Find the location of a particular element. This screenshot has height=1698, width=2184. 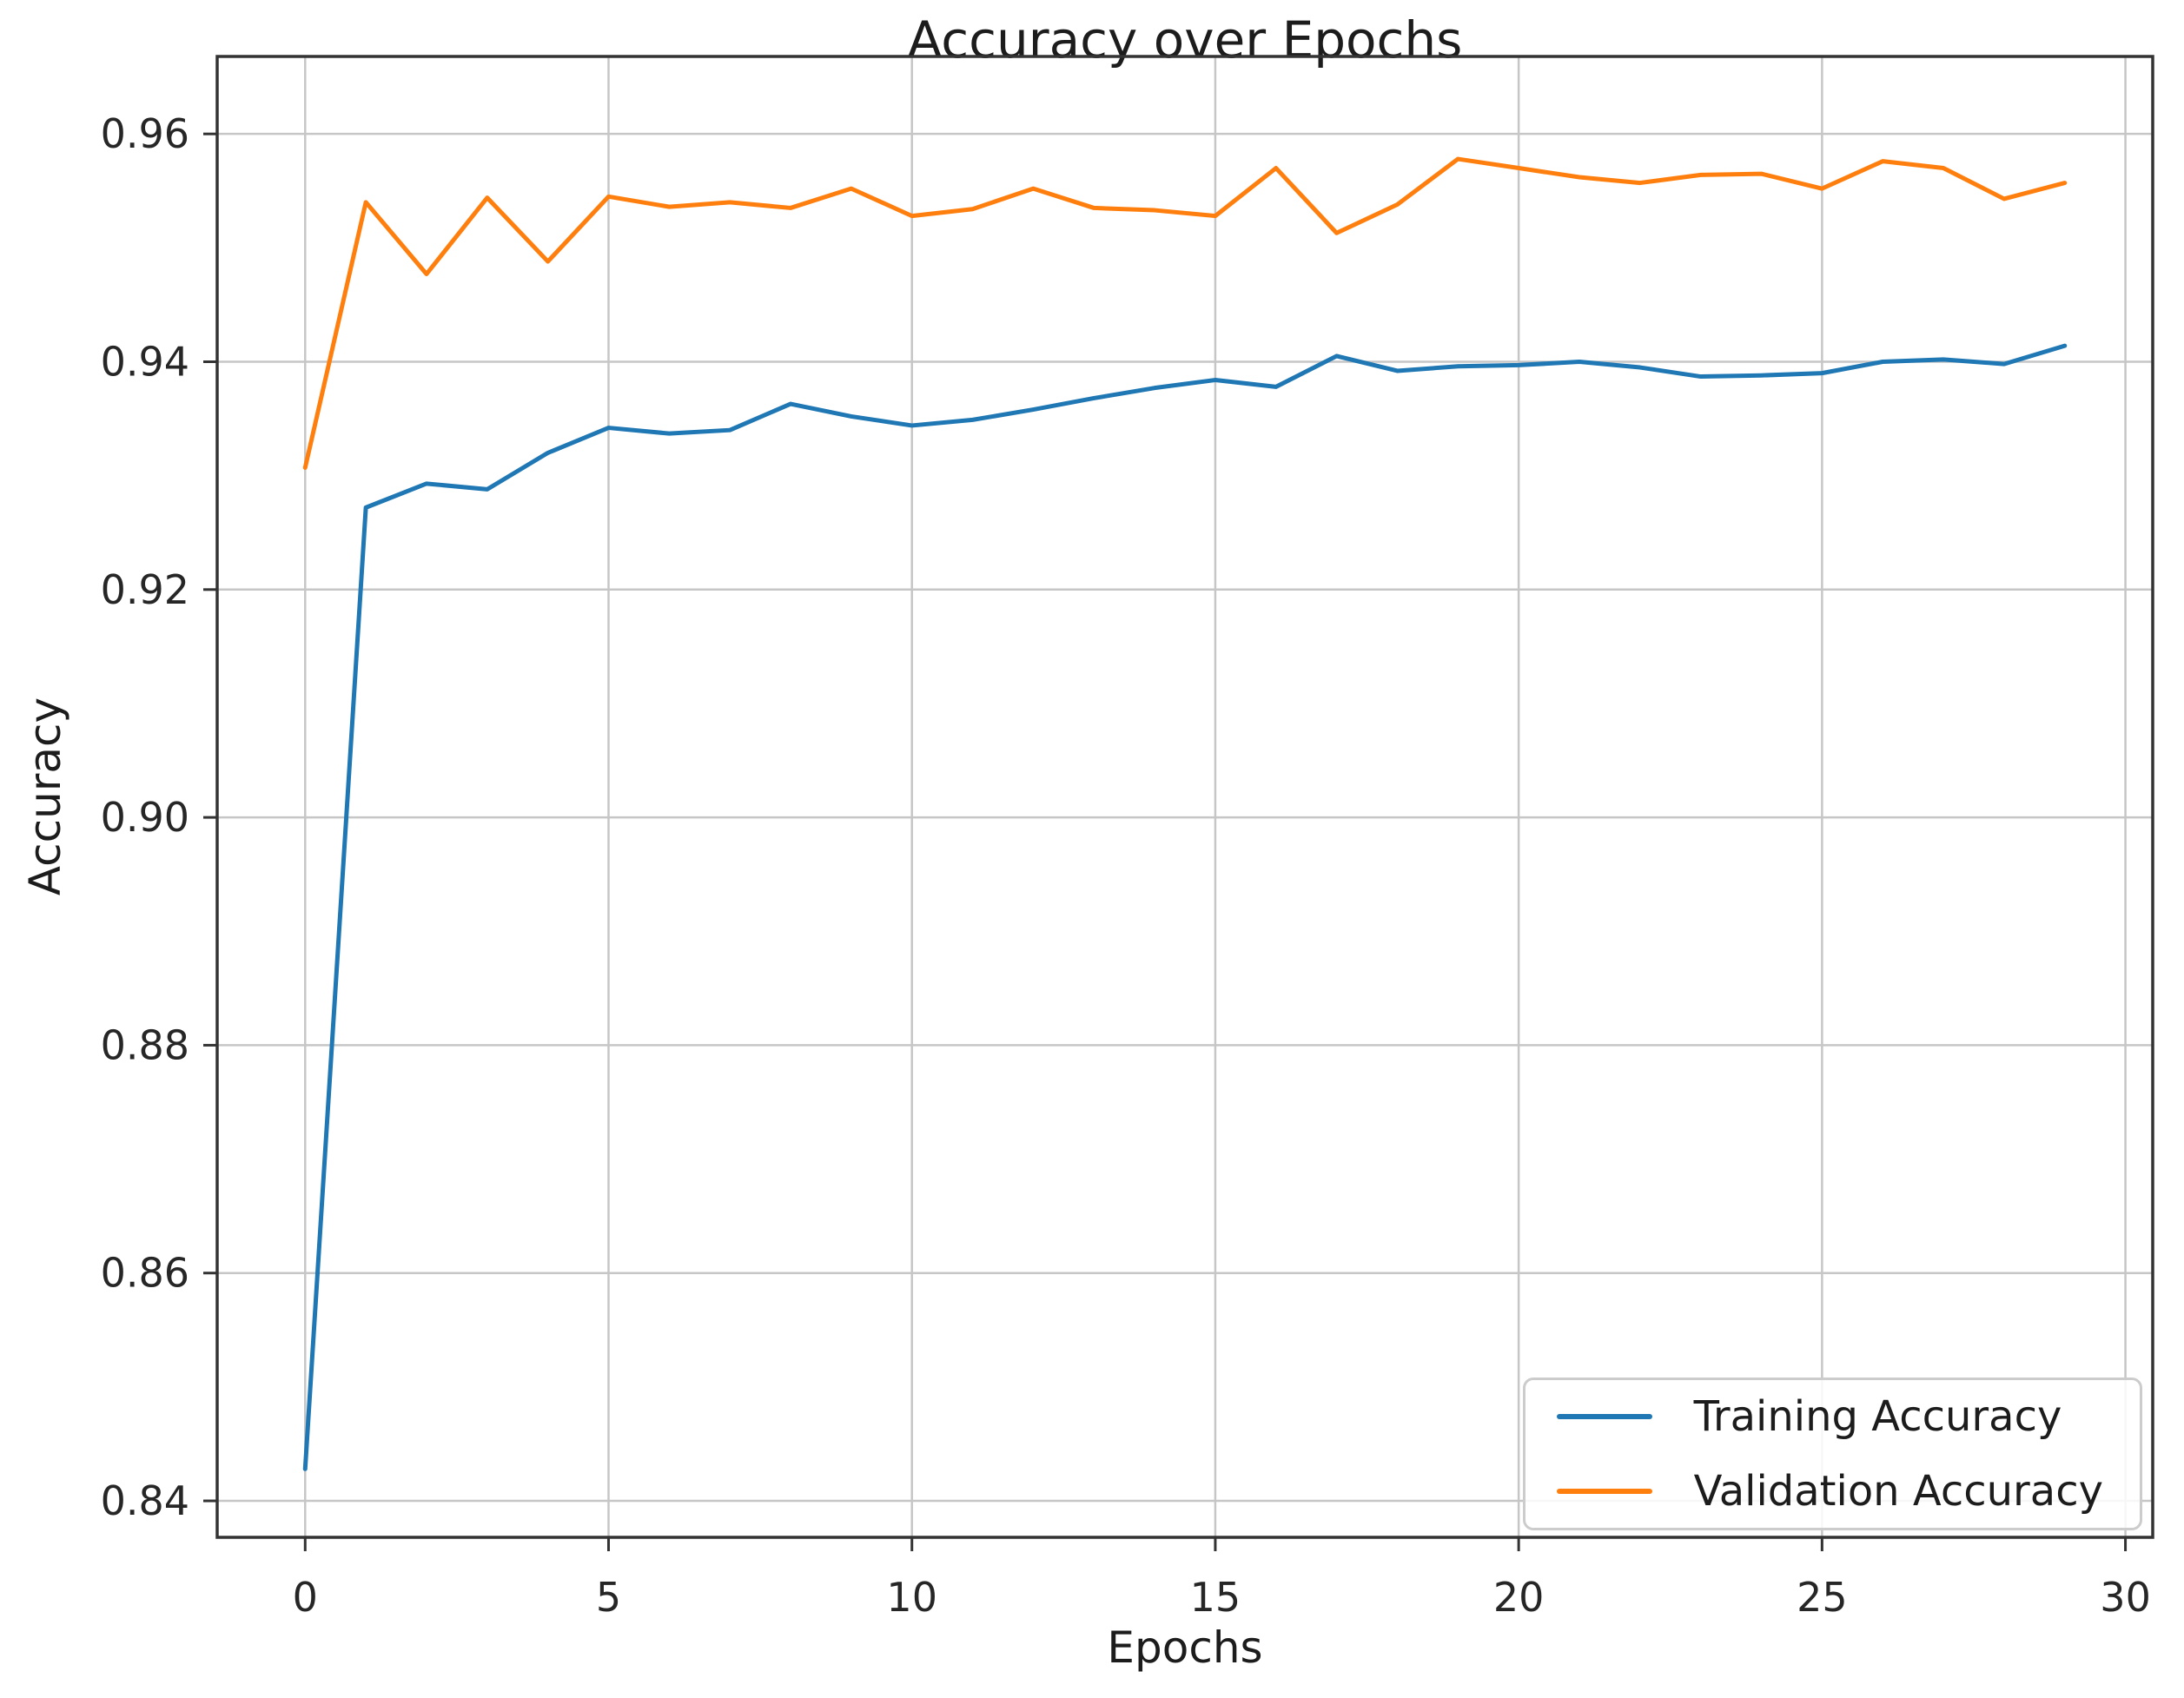

x-tick-label-30: 30 is located at coordinates (2125, 1597).